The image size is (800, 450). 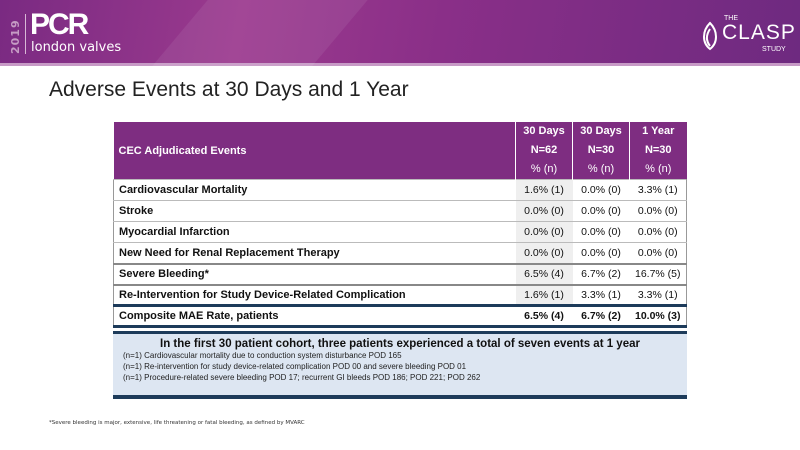 What do you see at coordinates (229, 89) in the screenshot?
I see `slide-title: Adverse Events at 30 Days and 1 Year` at bounding box center [229, 89].